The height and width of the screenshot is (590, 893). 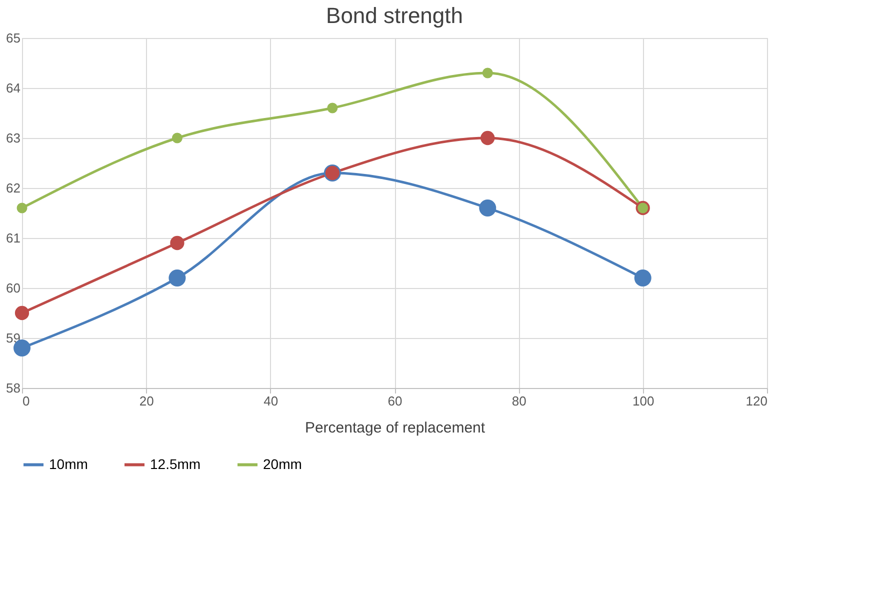 I want to click on y-tick-label: 64, so click(x=13, y=88).